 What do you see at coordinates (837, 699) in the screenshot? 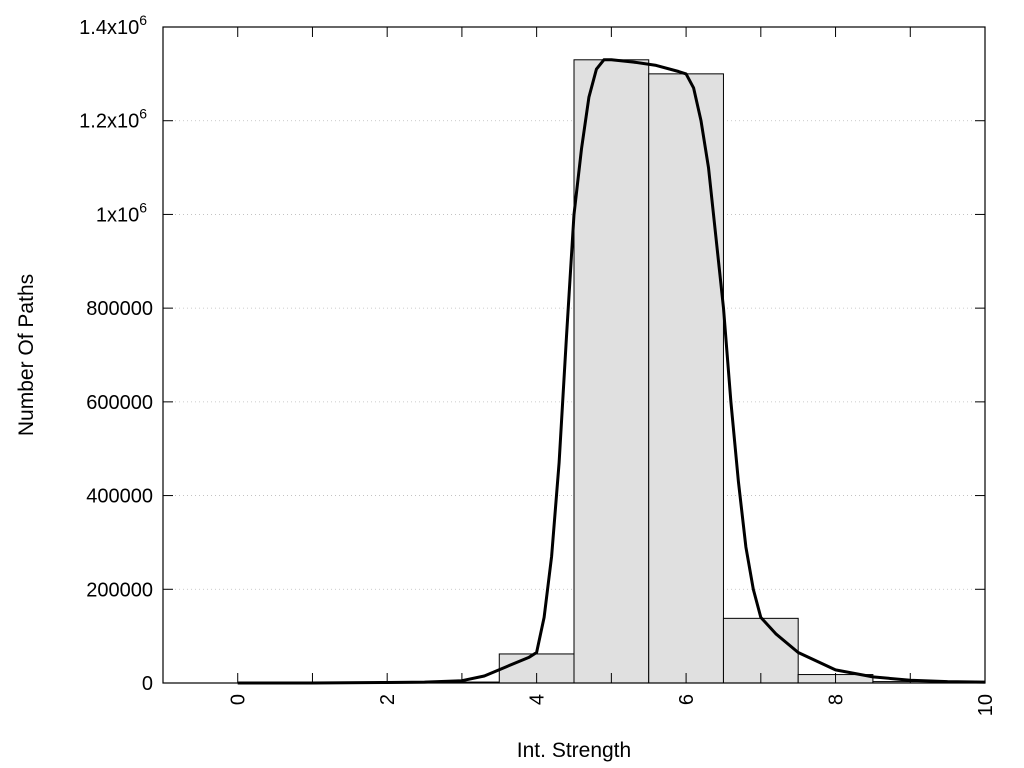
I see `x-tick-label: 8` at bounding box center [837, 699].